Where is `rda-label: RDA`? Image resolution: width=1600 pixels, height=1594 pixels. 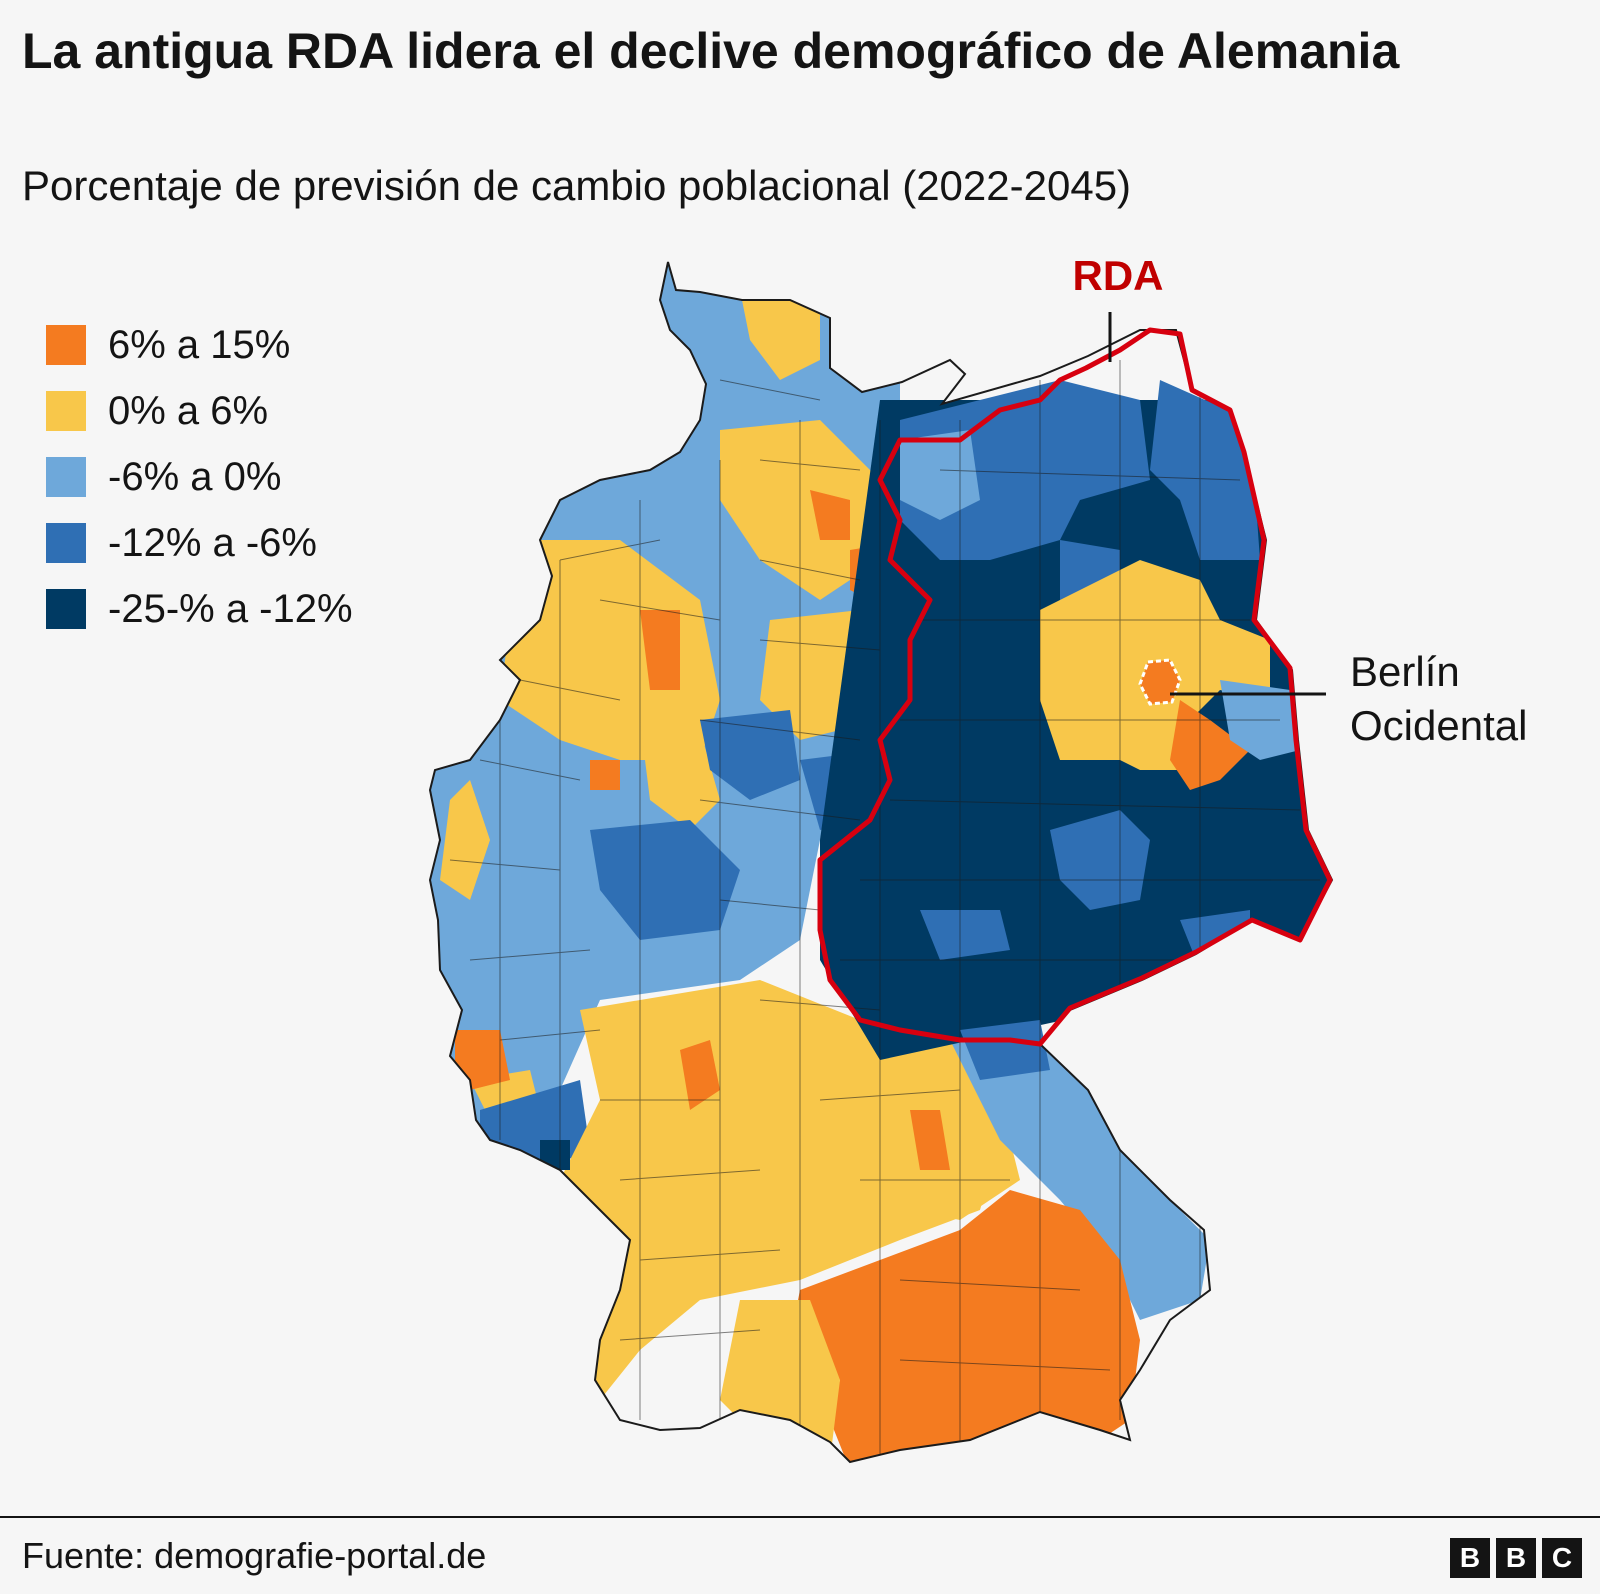 rda-label: RDA is located at coordinates (1118, 275).